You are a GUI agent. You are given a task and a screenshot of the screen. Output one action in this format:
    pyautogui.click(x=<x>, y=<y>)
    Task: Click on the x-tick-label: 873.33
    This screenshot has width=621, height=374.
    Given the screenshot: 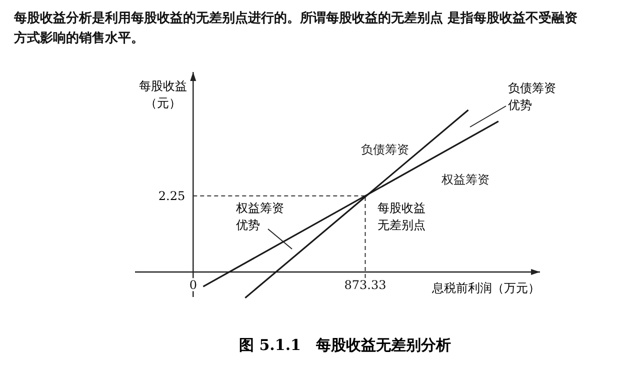 What is the action you would take?
    pyautogui.click(x=365, y=285)
    